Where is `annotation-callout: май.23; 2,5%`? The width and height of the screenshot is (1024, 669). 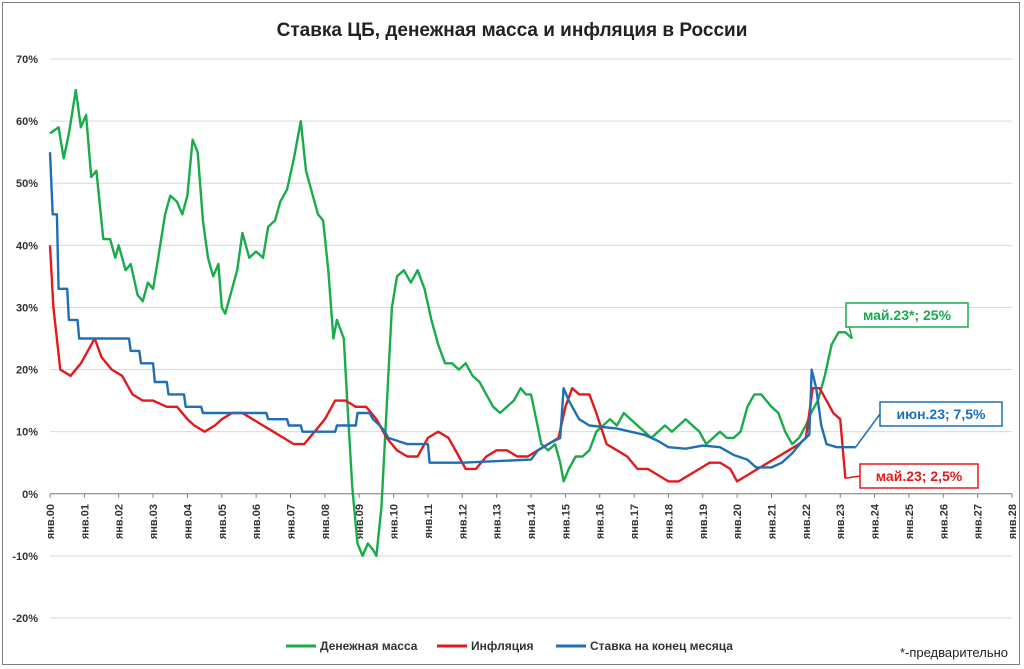 annotation-callout: май.23; 2,5% is located at coordinates (912, 476).